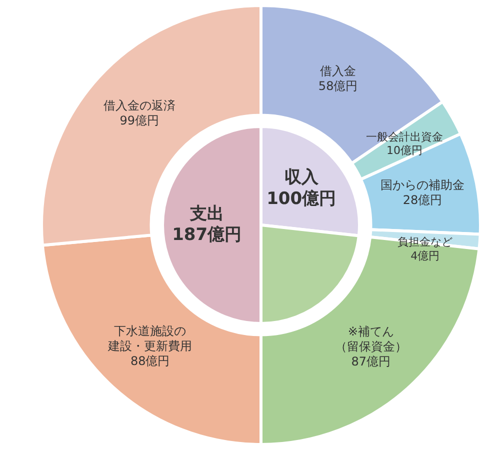 The image size is (497, 450). Describe the element at coordinates (371, 361) in the screenshot. I see `data-label: 87億円` at that location.